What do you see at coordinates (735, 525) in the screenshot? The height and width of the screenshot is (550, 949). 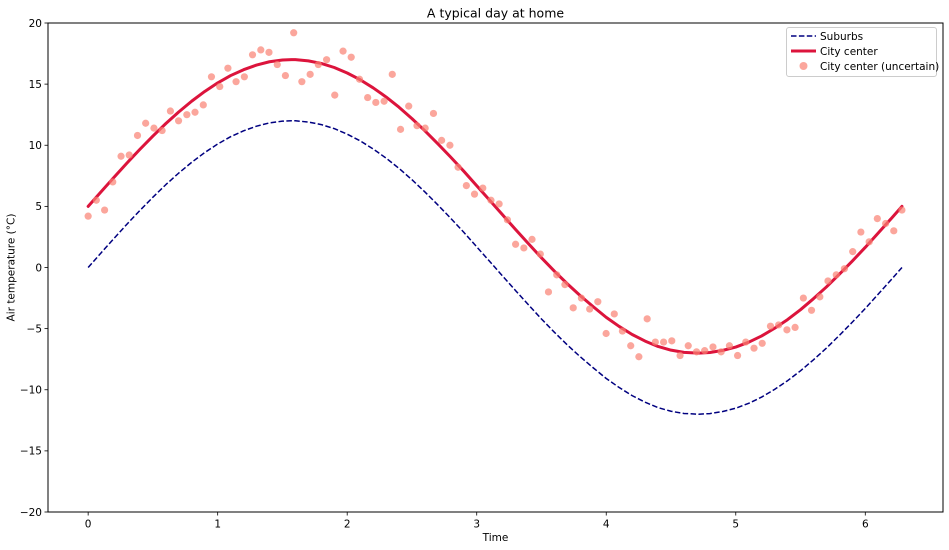 I see `x-tick-label: 5` at bounding box center [735, 525].